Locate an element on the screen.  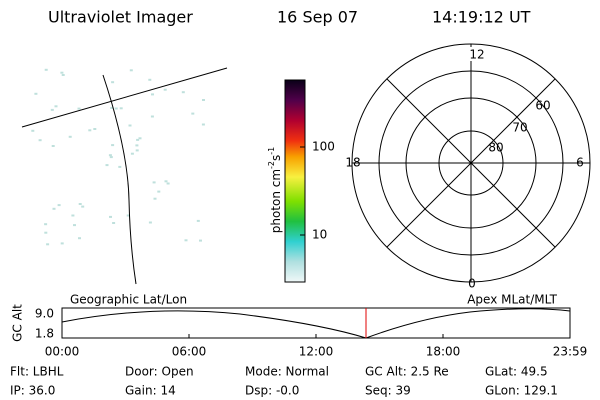
date: 16 Sep 07 is located at coordinates (317, 17).